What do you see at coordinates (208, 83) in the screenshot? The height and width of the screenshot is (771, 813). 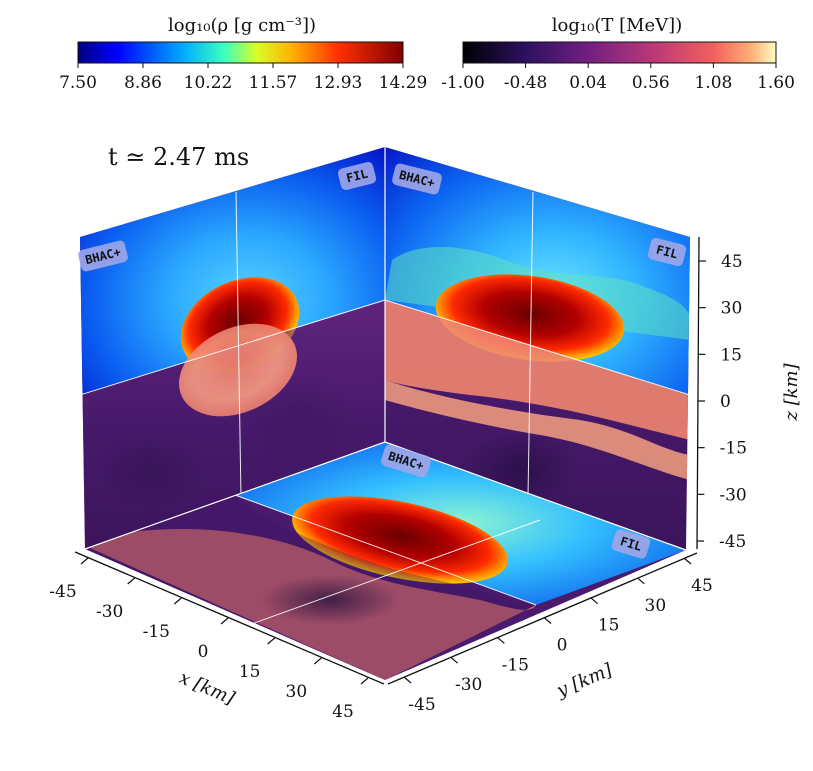 I see `colorbar-tick-label: 10.22` at bounding box center [208, 83].